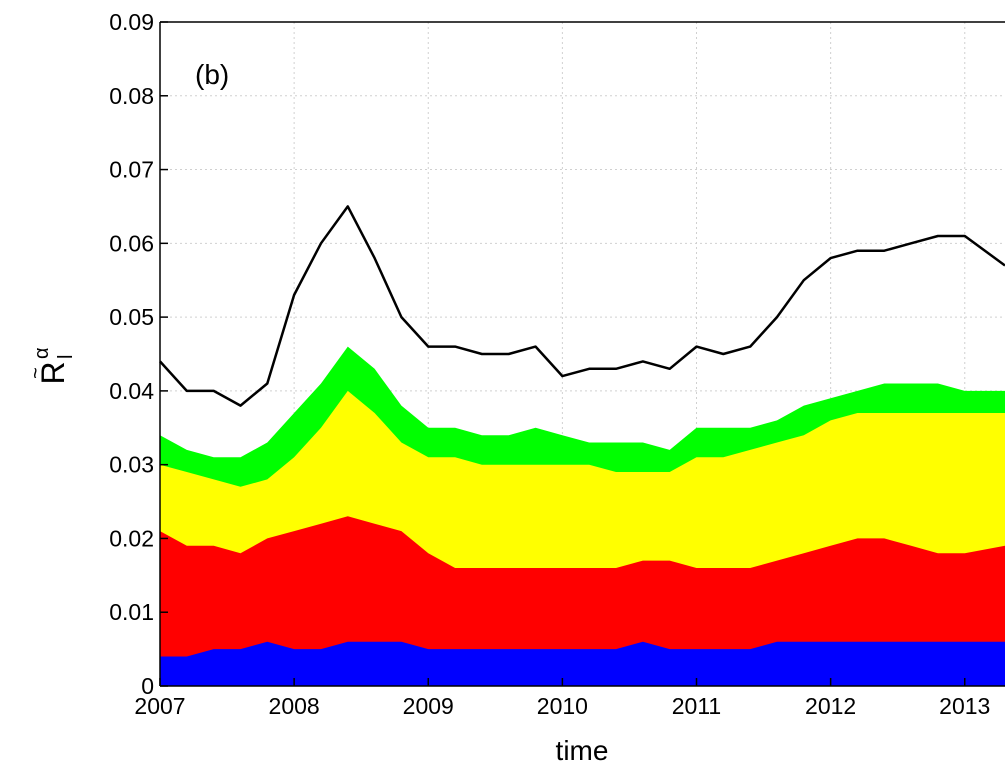 This screenshot has height=768, width=1005. I want to click on x-axis-title: time, so click(582, 750).